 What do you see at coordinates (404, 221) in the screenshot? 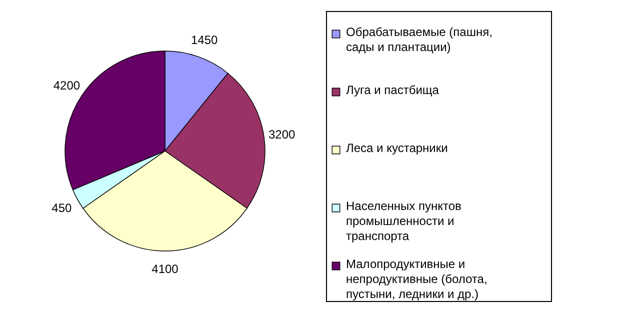
I see `legend-label: Населенных пунктов промышленности и транспорта` at bounding box center [404, 221].